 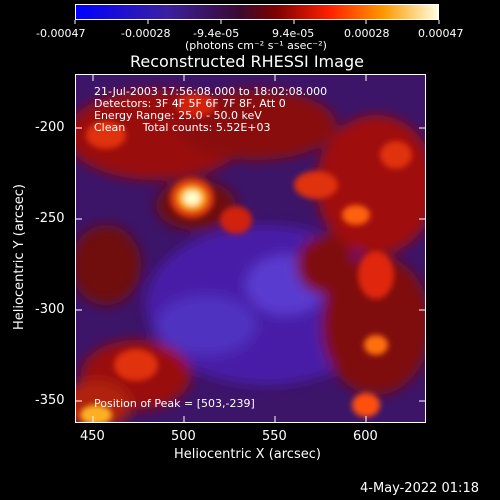 I want to click on y-axis-label: Heliocentric Y (arcsec), so click(x=19, y=257).